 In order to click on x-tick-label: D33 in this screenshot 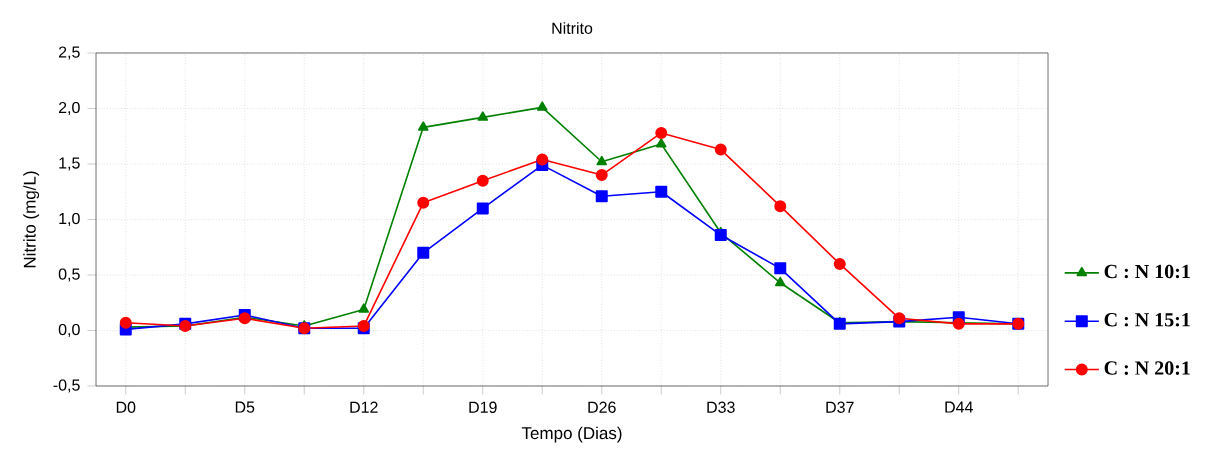, I will do `click(721, 407)`.